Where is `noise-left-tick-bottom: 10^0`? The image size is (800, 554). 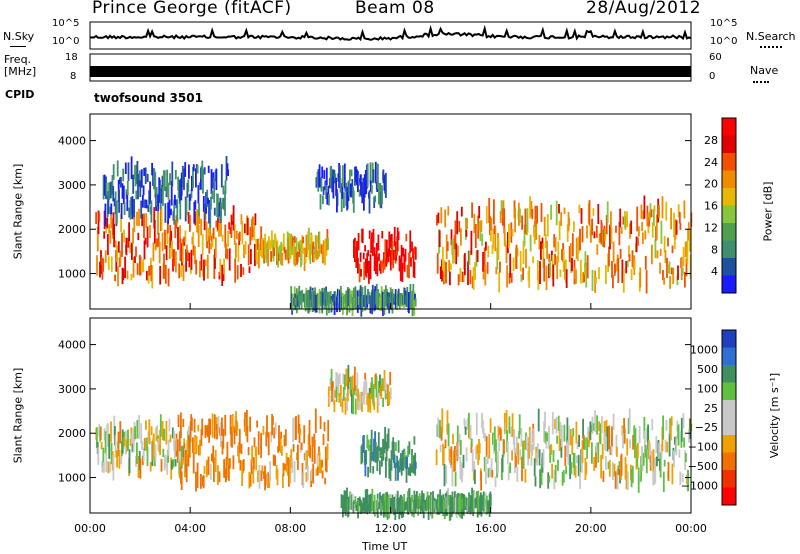 noise-left-tick-bottom: 10^0 is located at coordinates (66, 41).